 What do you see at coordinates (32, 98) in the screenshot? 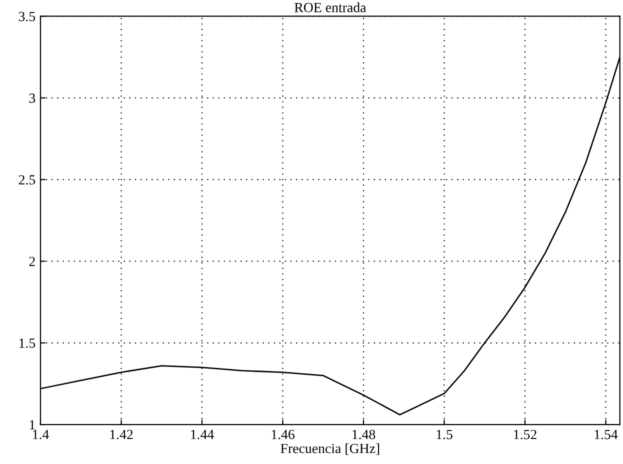
I see `y-tick-label: 3` at bounding box center [32, 98].